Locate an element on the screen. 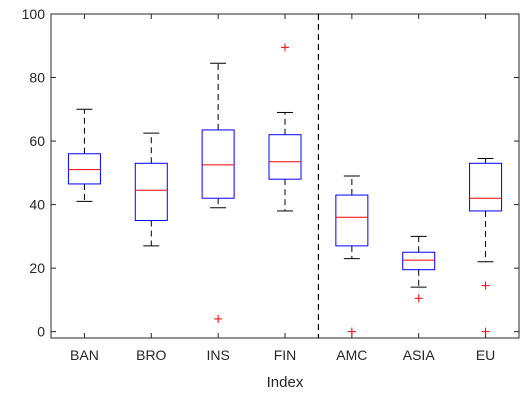 The height and width of the screenshot is (395, 522). box-eu is located at coordinates (486, 247).